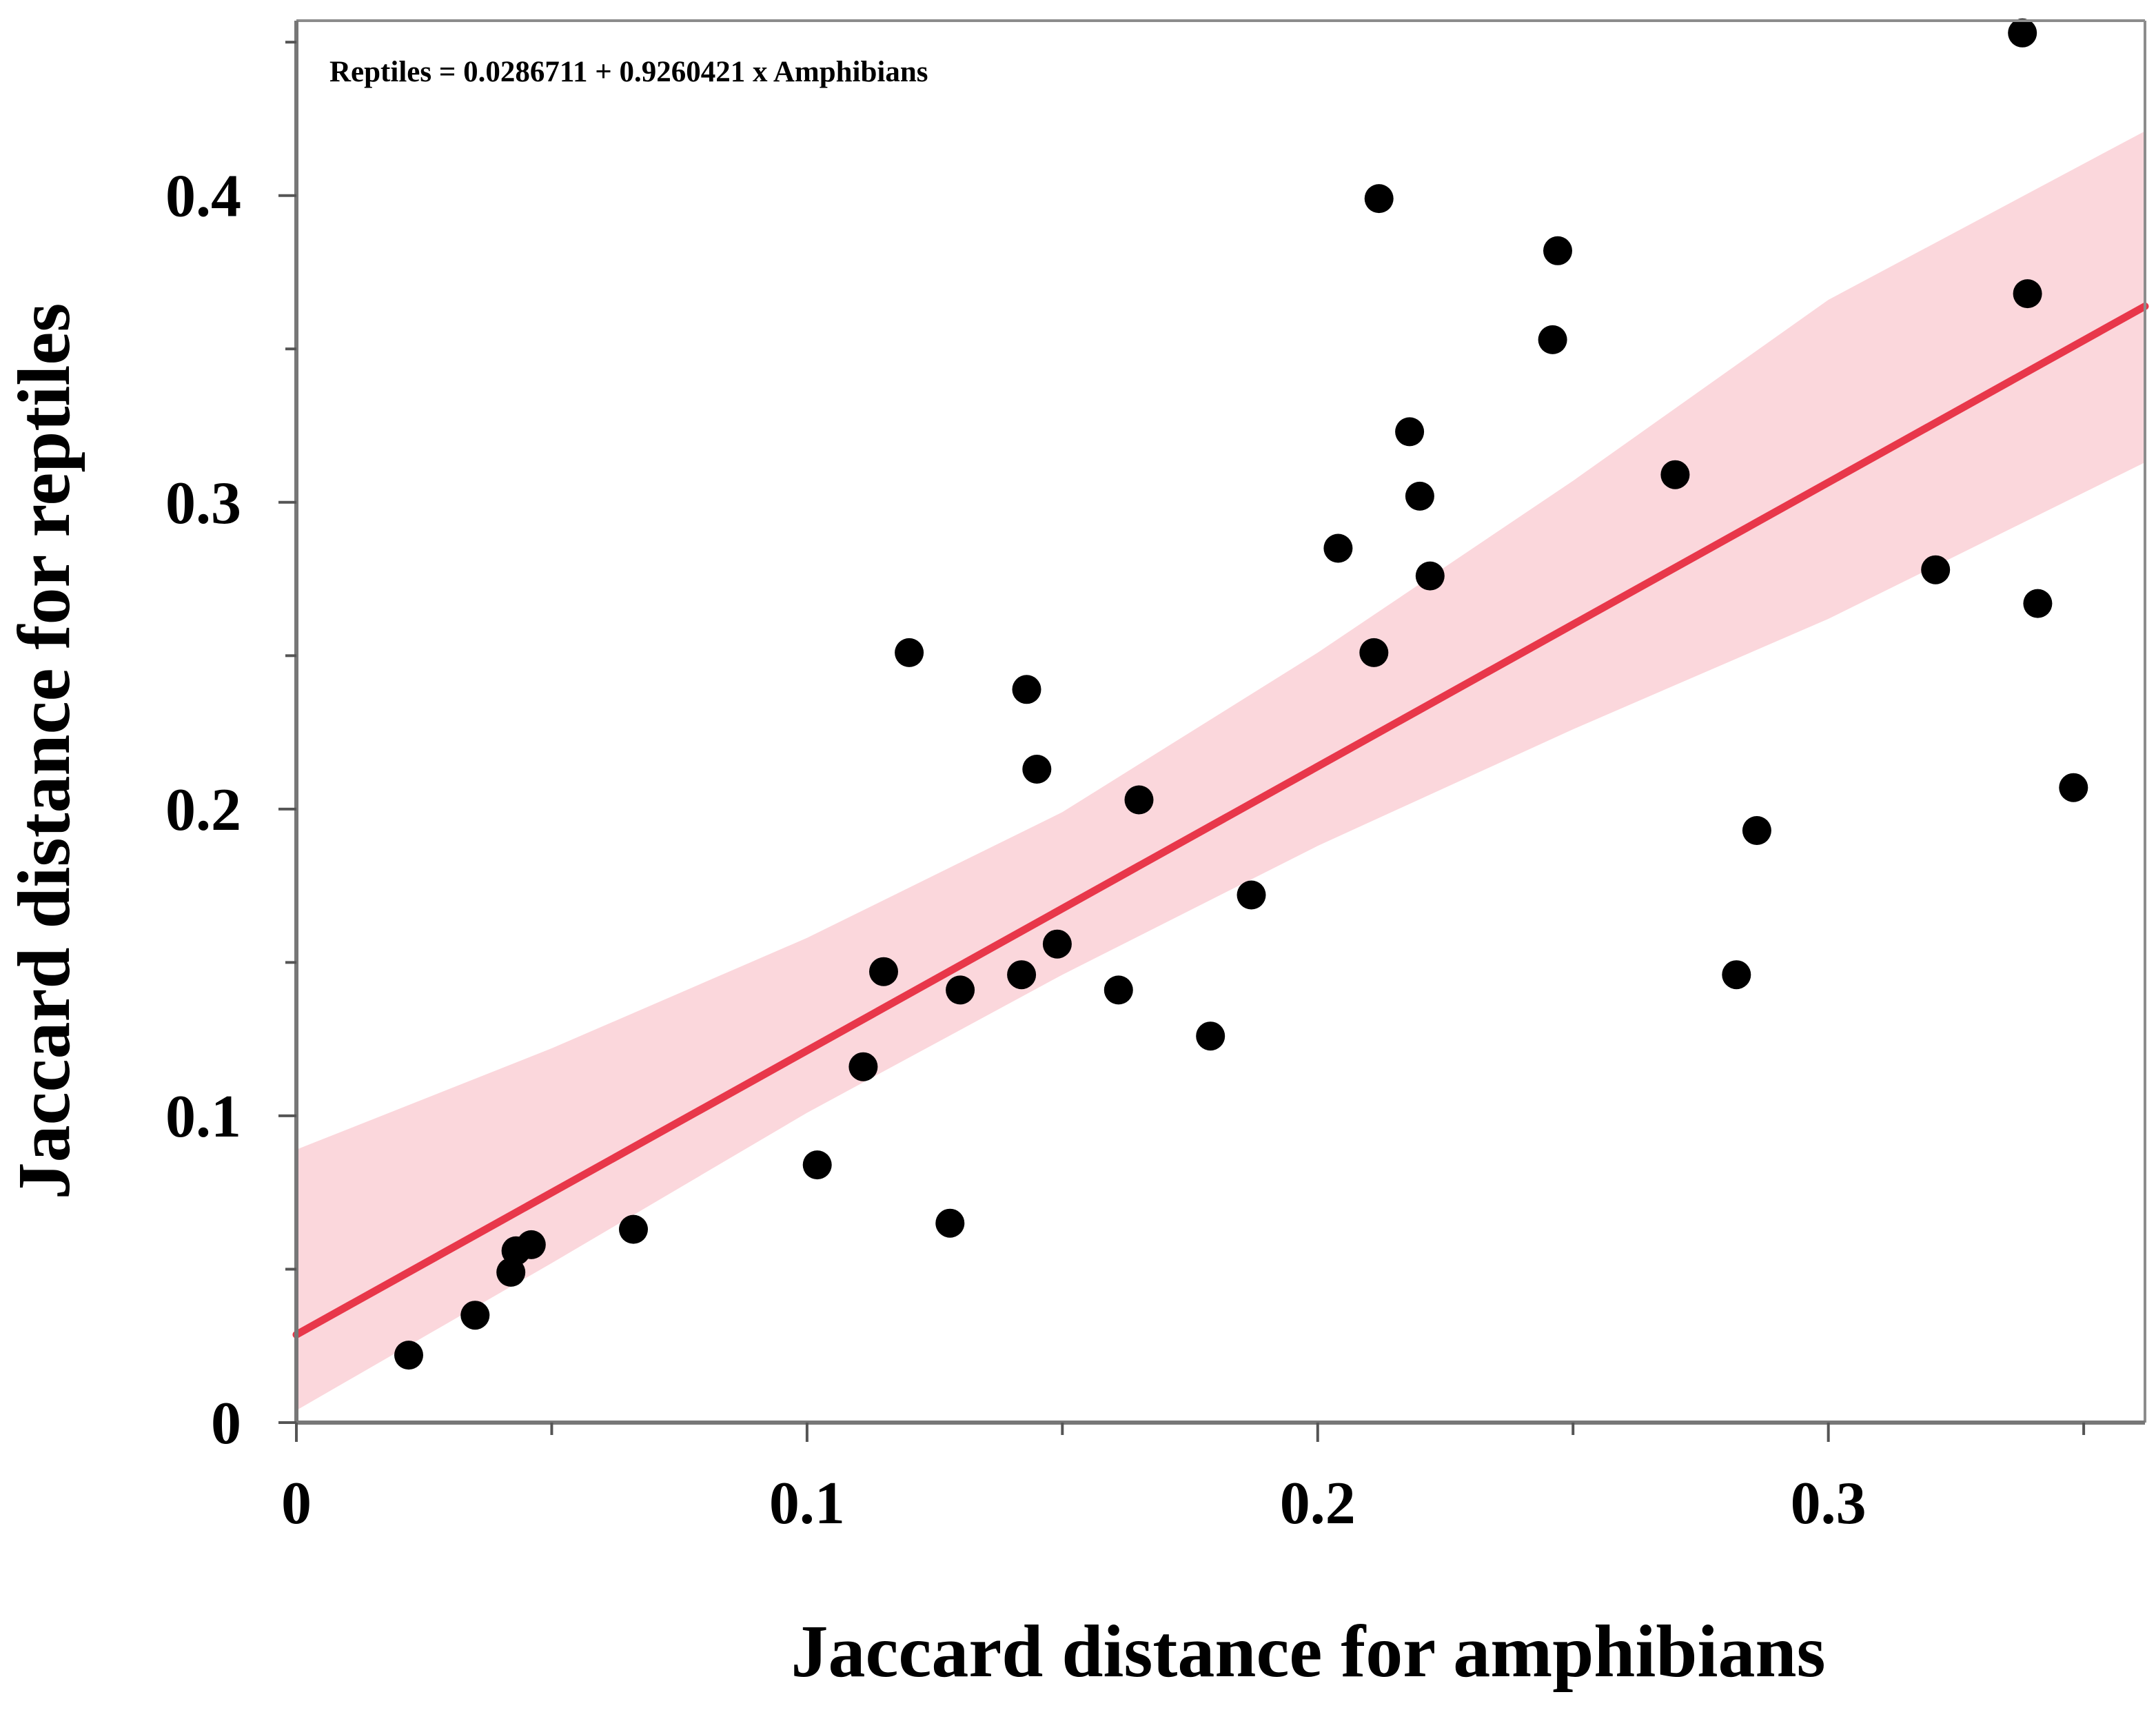 The width and height of the screenshot is (2156, 1710). What do you see at coordinates (1829, 1504) in the screenshot?
I see `x-tick-label: 0.3` at bounding box center [1829, 1504].